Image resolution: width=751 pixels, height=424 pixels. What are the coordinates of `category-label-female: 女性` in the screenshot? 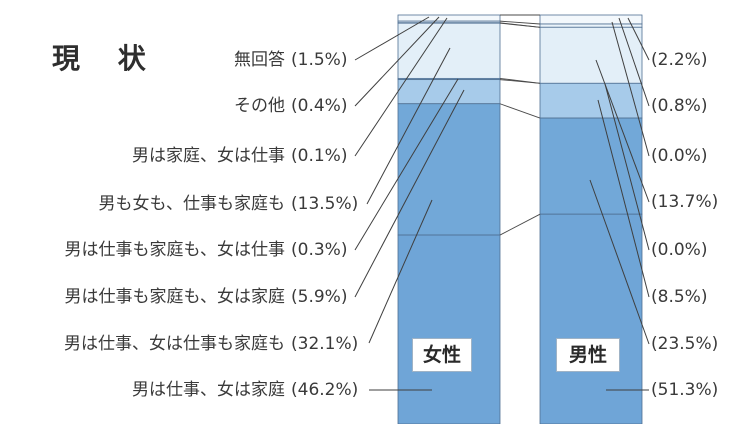 It's located at (442, 355).